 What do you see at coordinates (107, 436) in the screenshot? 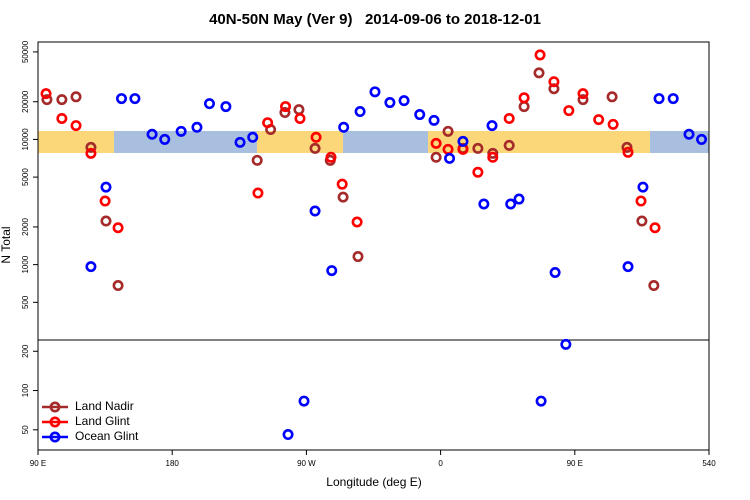
I see `legend-label: Ocean Glint` at bounding box center [107, 436].